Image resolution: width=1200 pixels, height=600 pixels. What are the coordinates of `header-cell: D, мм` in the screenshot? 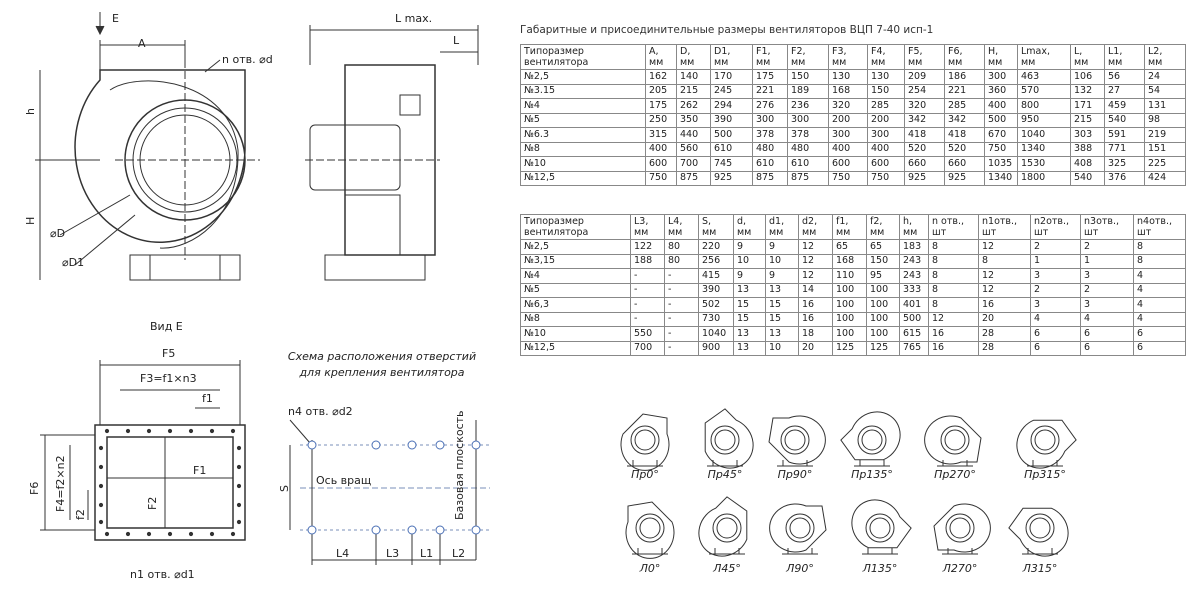 It's located at (693, 57).